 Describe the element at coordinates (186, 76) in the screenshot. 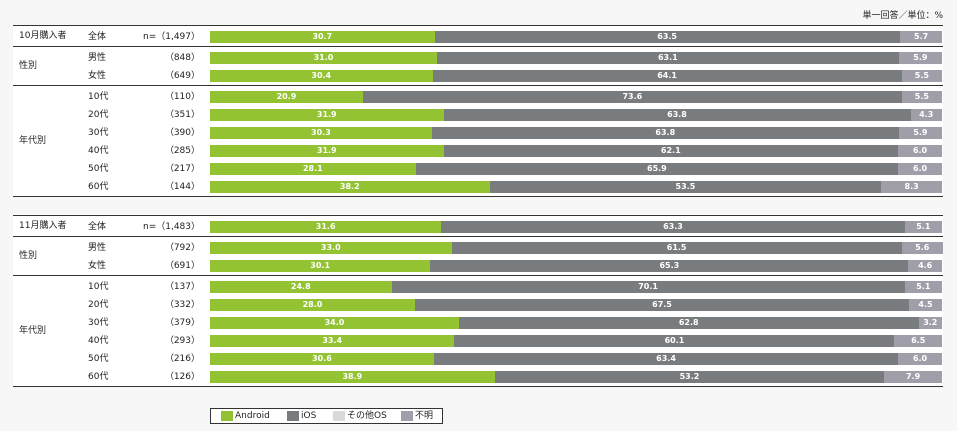

I see `sample-size: 649）` at that location.